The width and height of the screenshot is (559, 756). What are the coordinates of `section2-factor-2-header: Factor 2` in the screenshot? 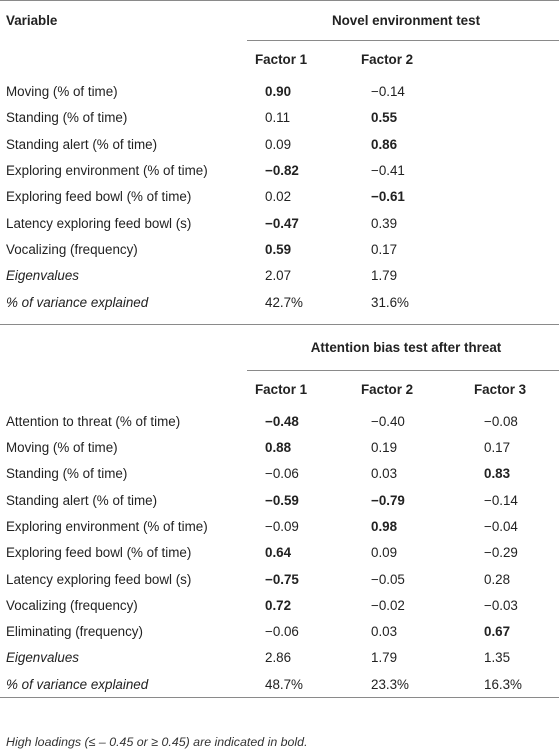 It's located at (409, 389).